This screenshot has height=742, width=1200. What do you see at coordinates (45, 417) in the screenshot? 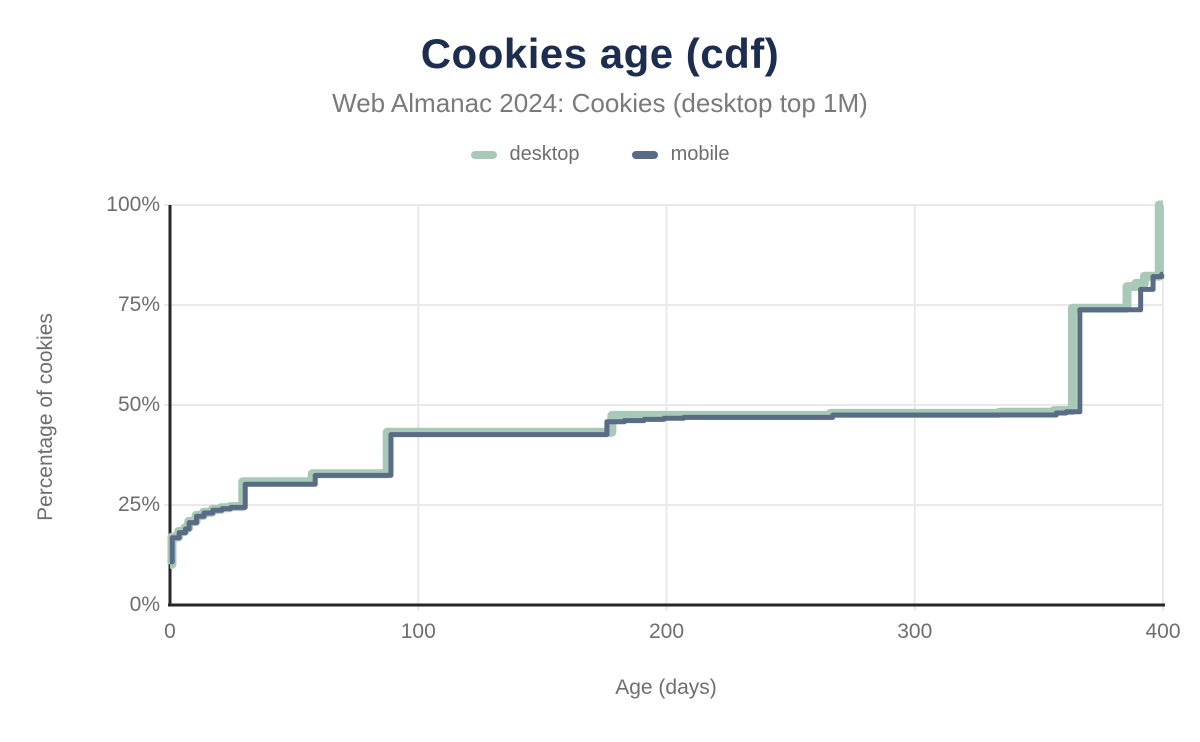
I see `y-axis-title: Percentage of cookies` at bounding box center [45, 417].